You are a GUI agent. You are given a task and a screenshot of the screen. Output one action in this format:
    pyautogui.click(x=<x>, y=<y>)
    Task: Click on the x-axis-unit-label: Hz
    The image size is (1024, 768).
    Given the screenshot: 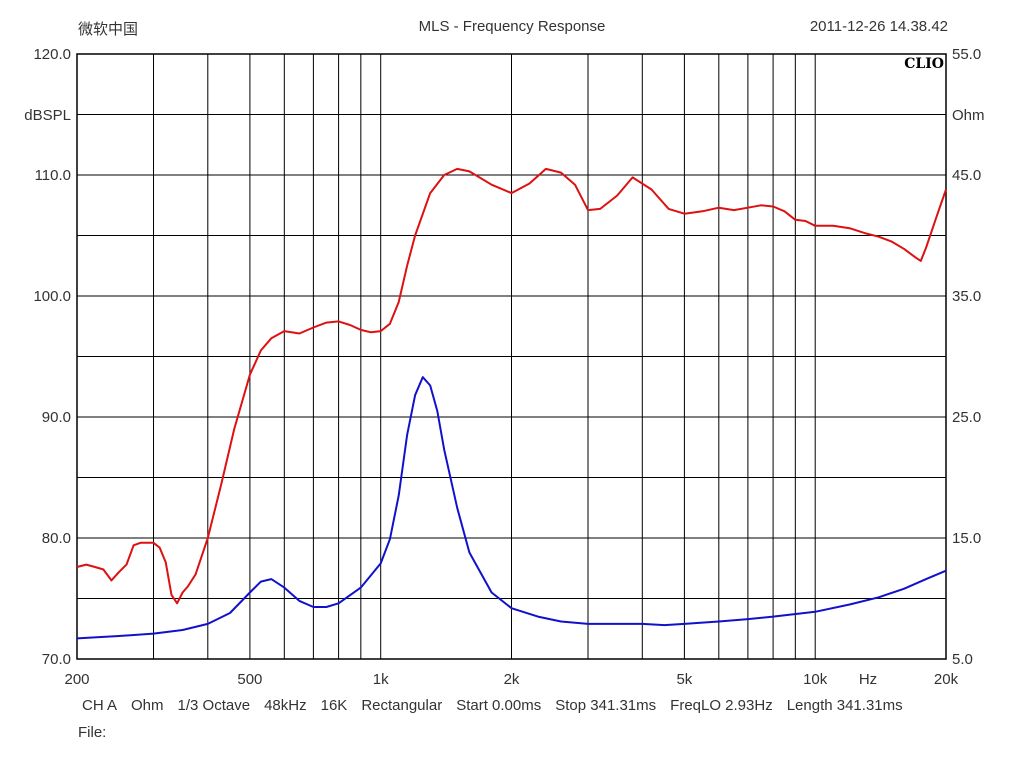 What is the action you would take?
    pyautogui.click(x=868, y=679)
    